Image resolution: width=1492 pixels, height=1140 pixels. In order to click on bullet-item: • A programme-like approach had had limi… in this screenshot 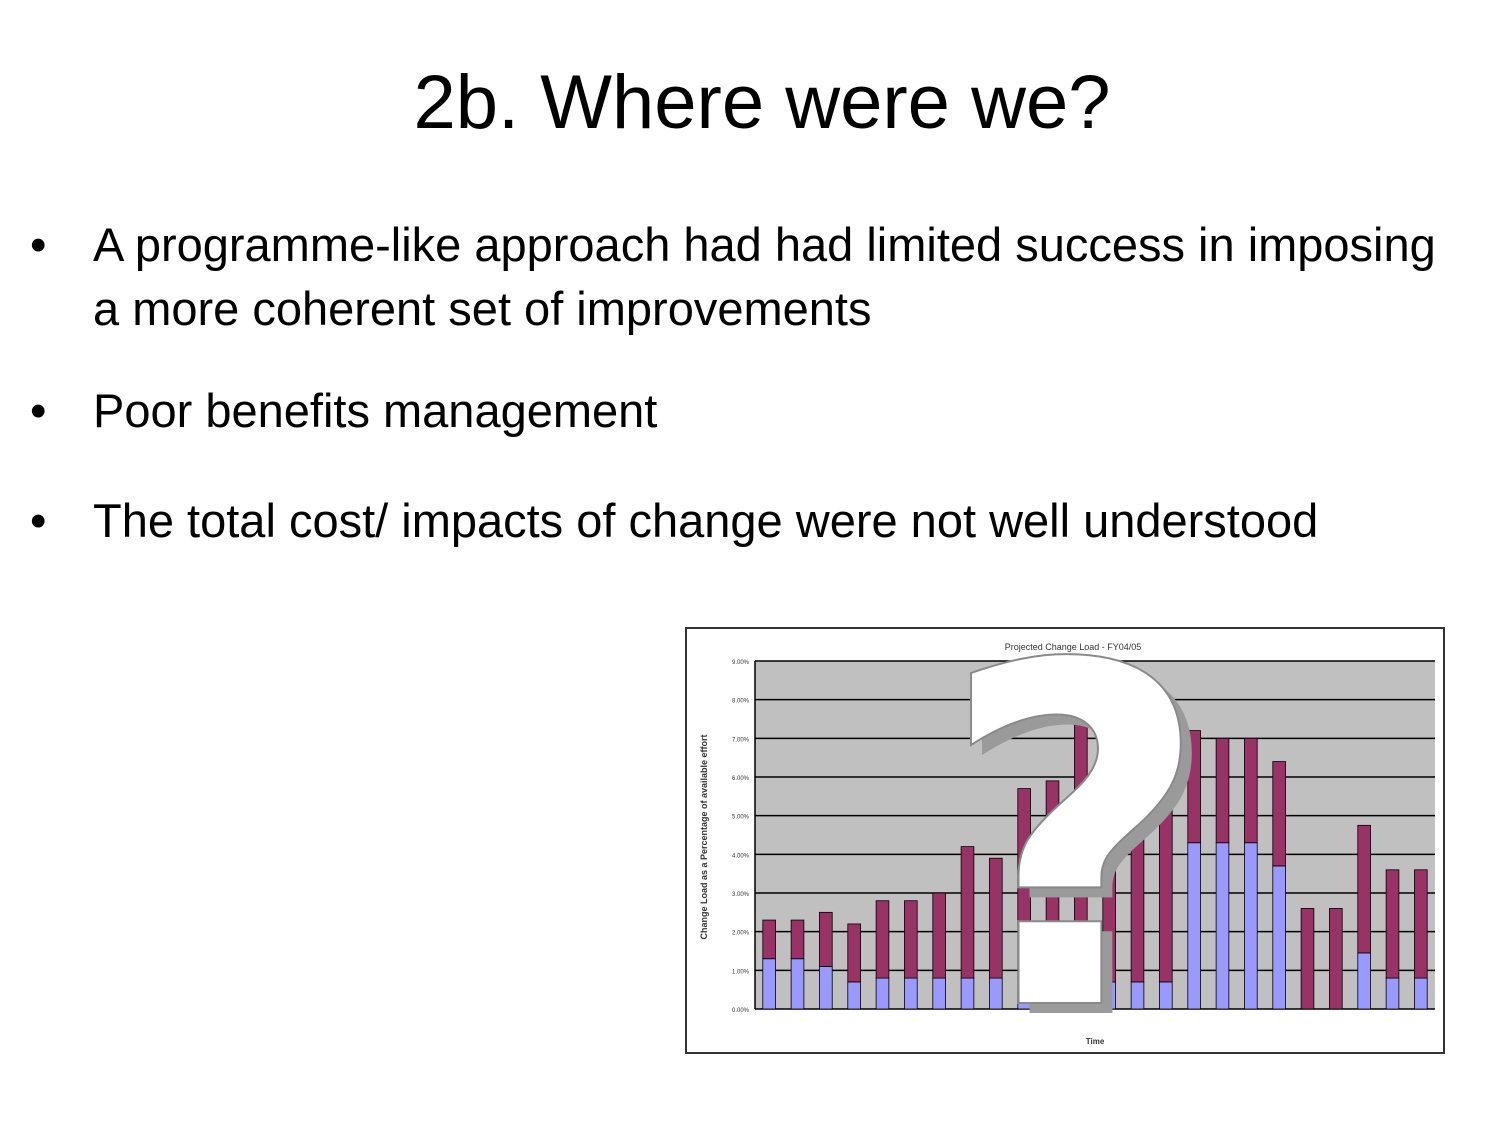, I will do `click(750, 277)`.